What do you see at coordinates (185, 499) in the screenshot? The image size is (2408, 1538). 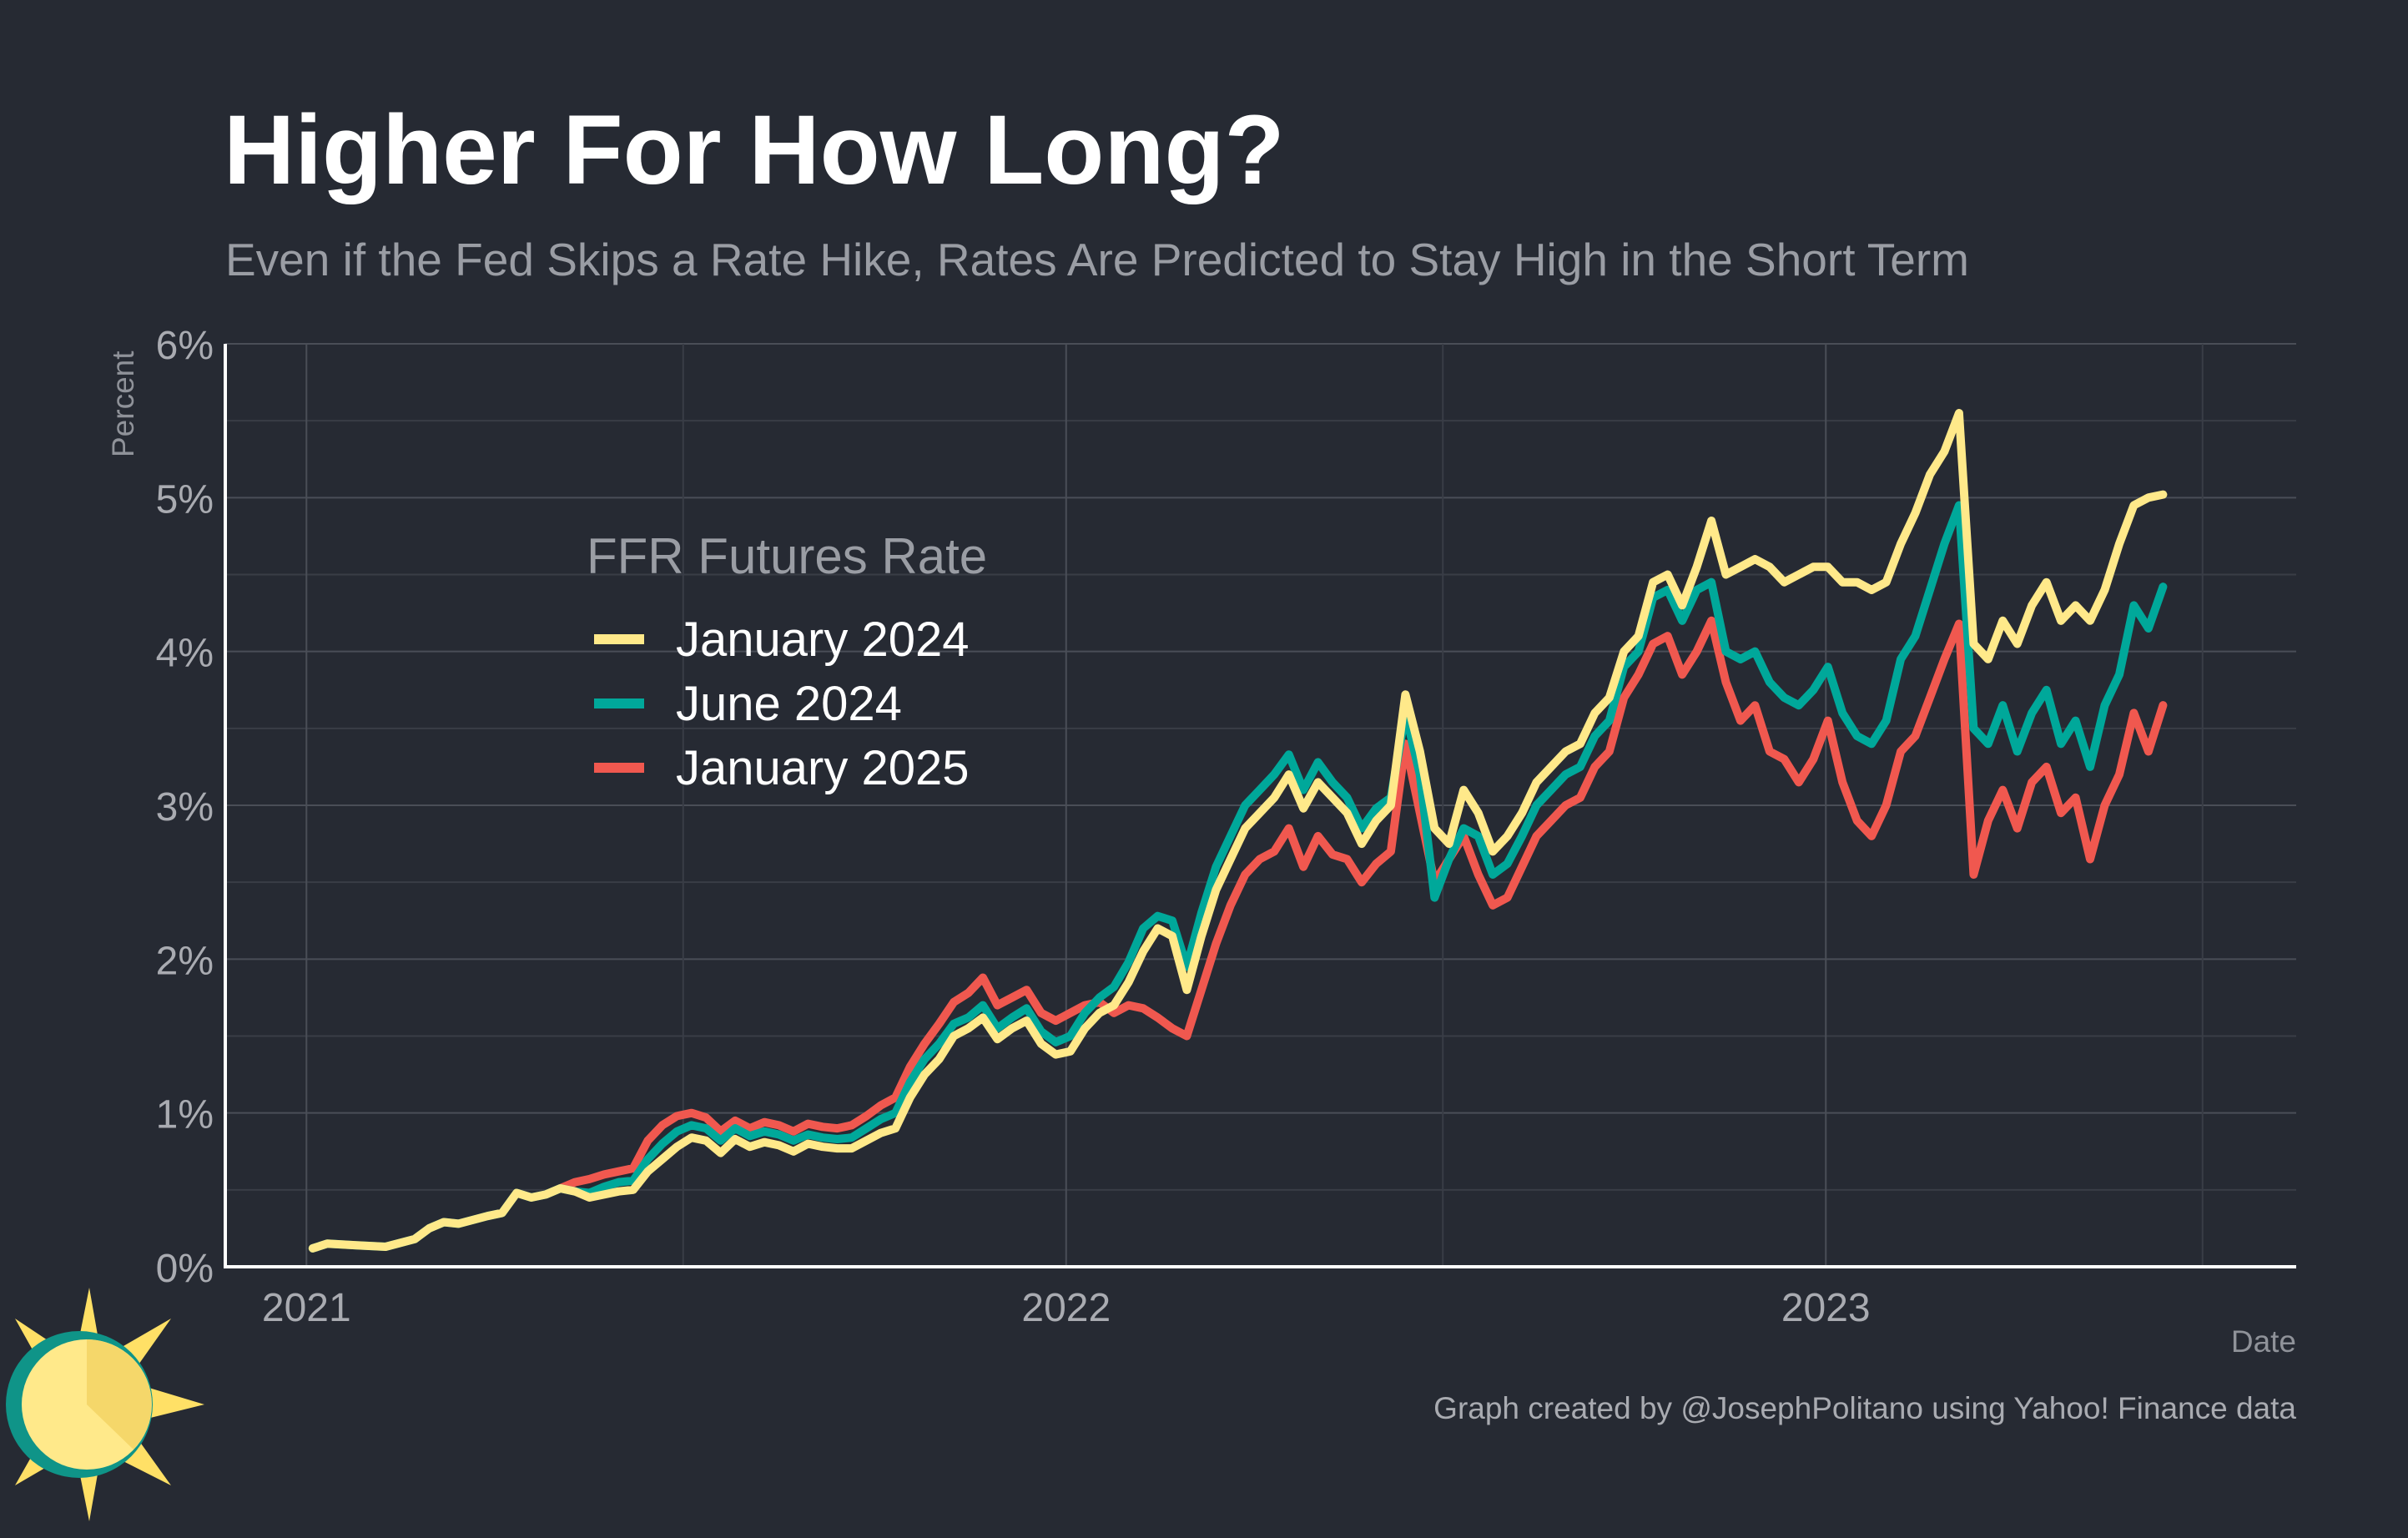 I see `y-tick-label: 5%` at bounding box center [185, 499].